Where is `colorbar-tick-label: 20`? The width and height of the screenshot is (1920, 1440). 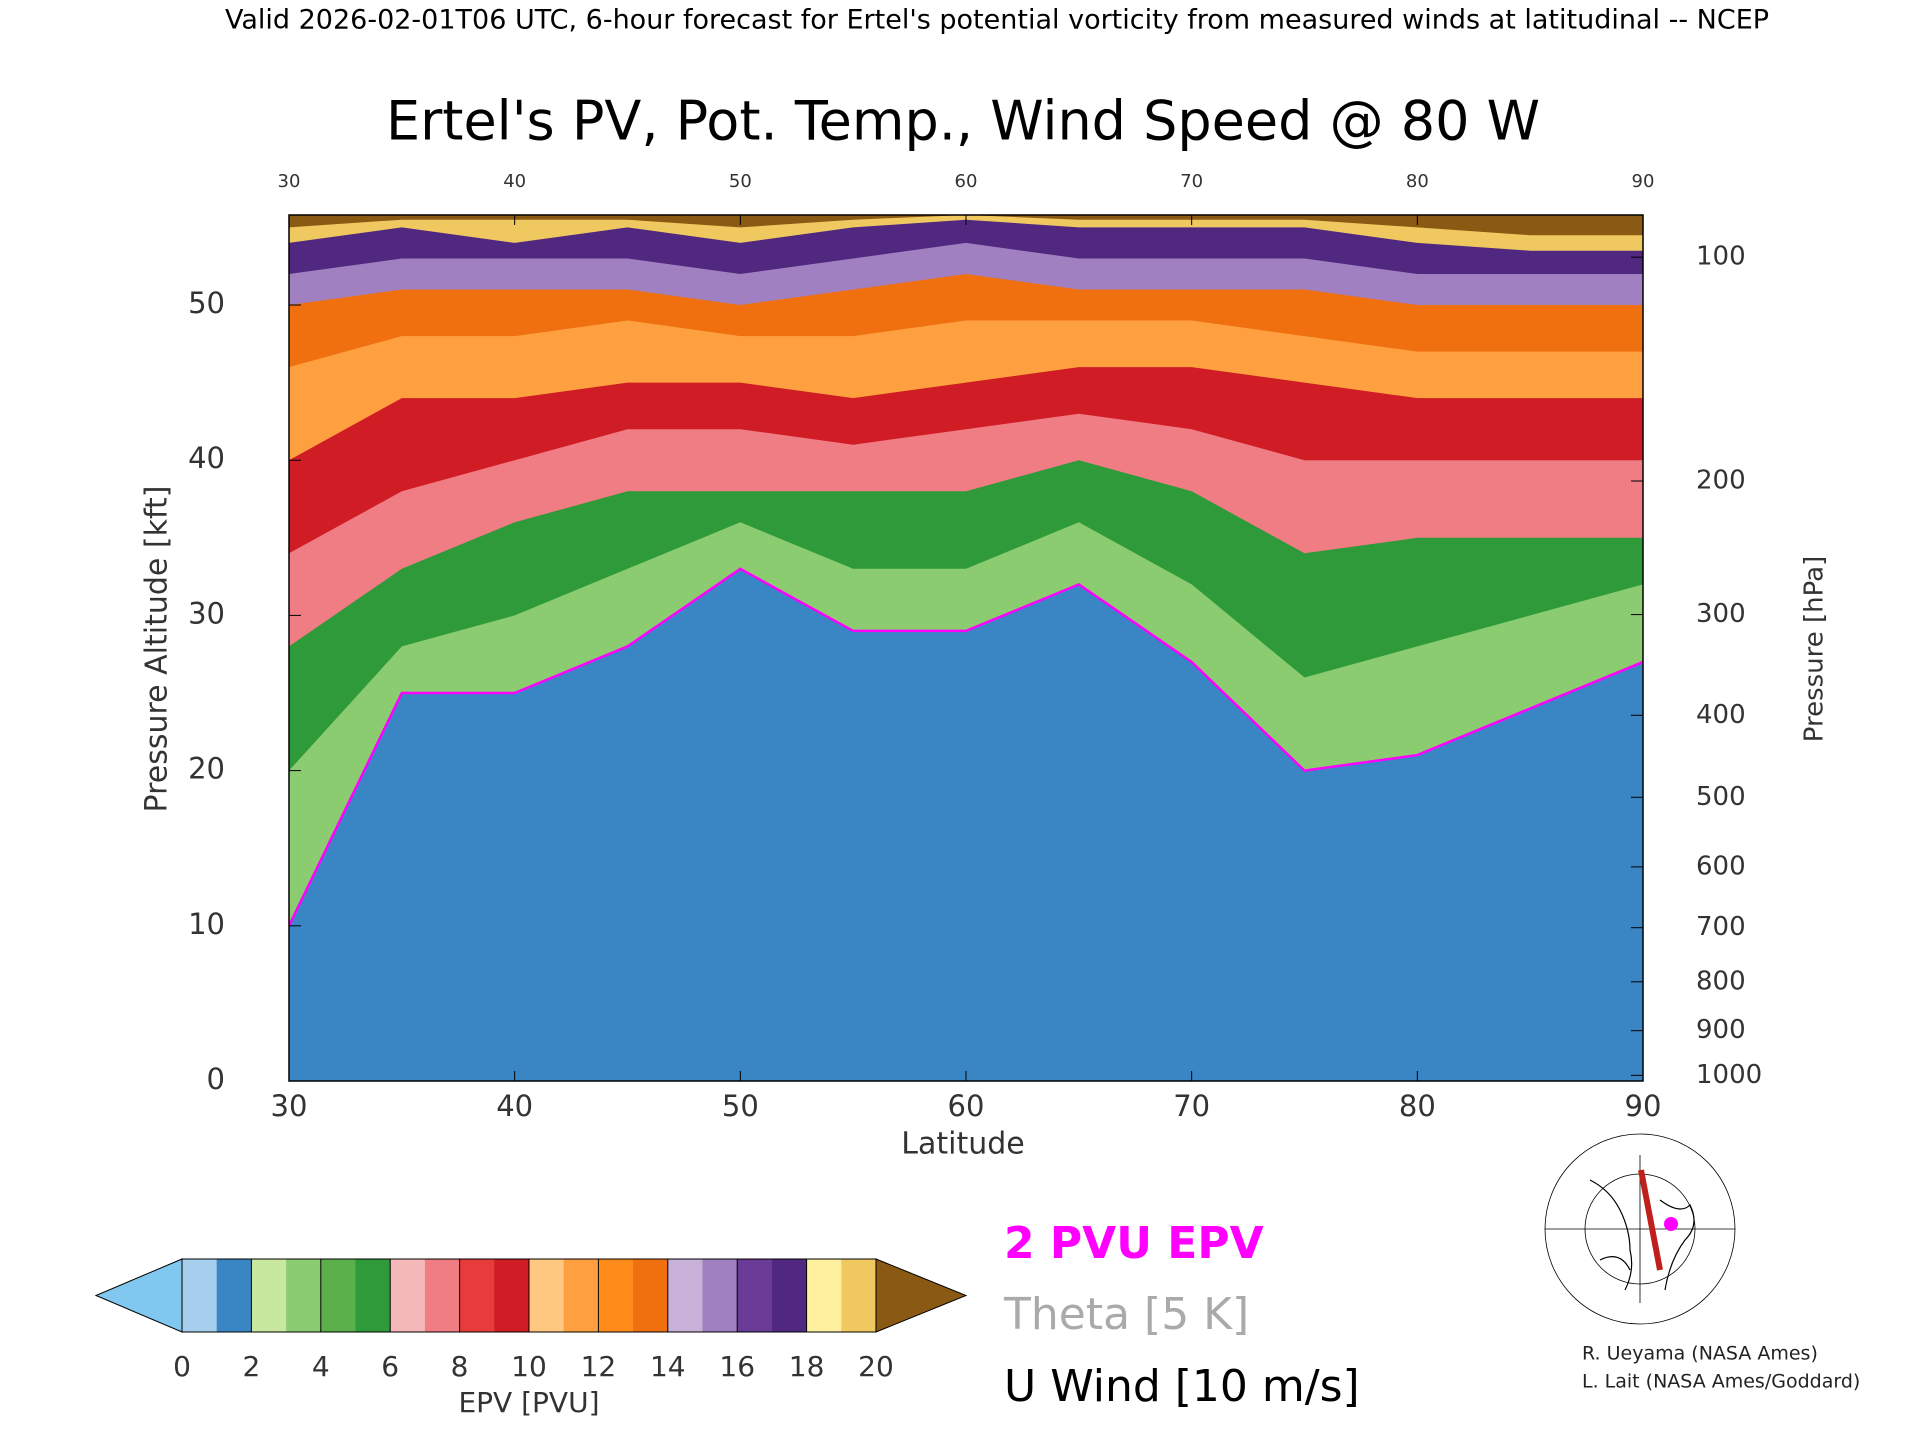
colorbar-tick-label: 20 is located at coordinates (876, 1366).